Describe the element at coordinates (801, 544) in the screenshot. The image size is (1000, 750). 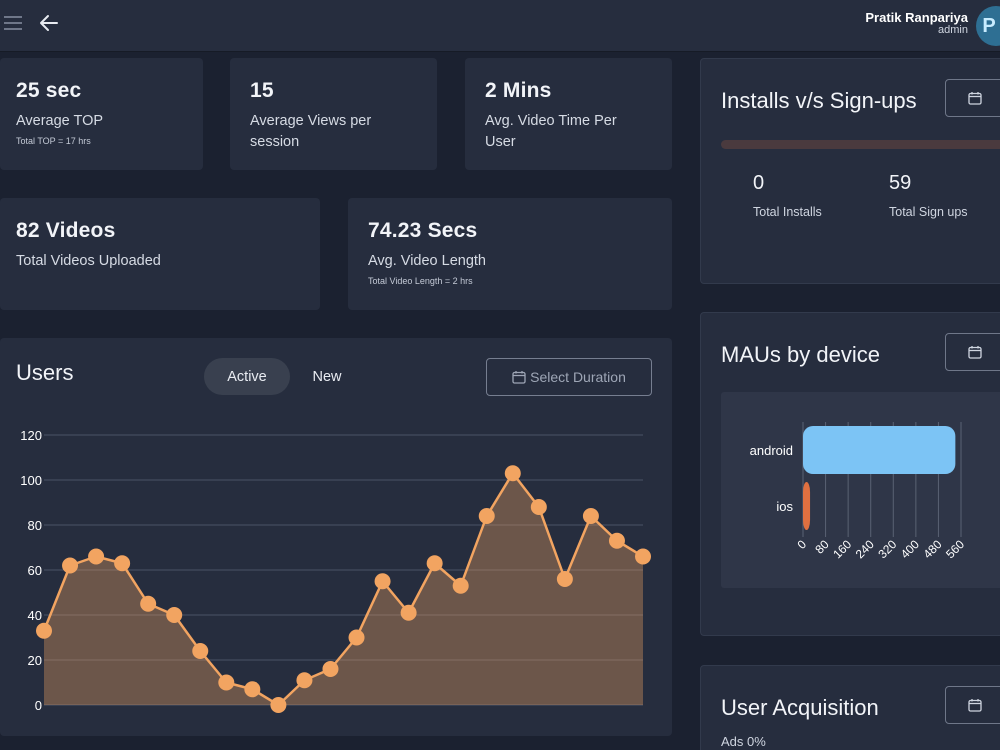
I see `x-tick-label: 0` at that location.